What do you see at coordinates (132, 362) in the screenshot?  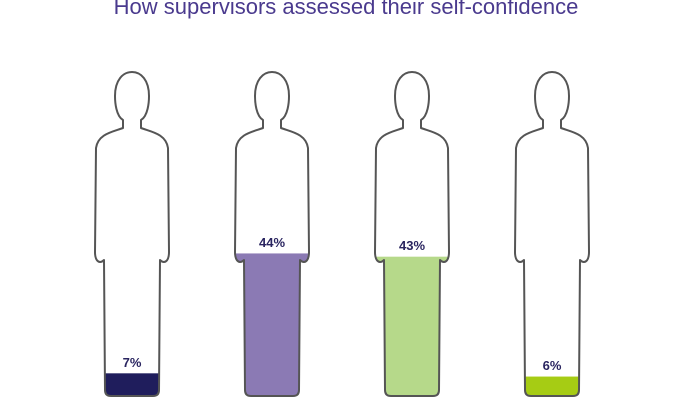 I see `value-label: 7%` at bounding box center [132, 362].